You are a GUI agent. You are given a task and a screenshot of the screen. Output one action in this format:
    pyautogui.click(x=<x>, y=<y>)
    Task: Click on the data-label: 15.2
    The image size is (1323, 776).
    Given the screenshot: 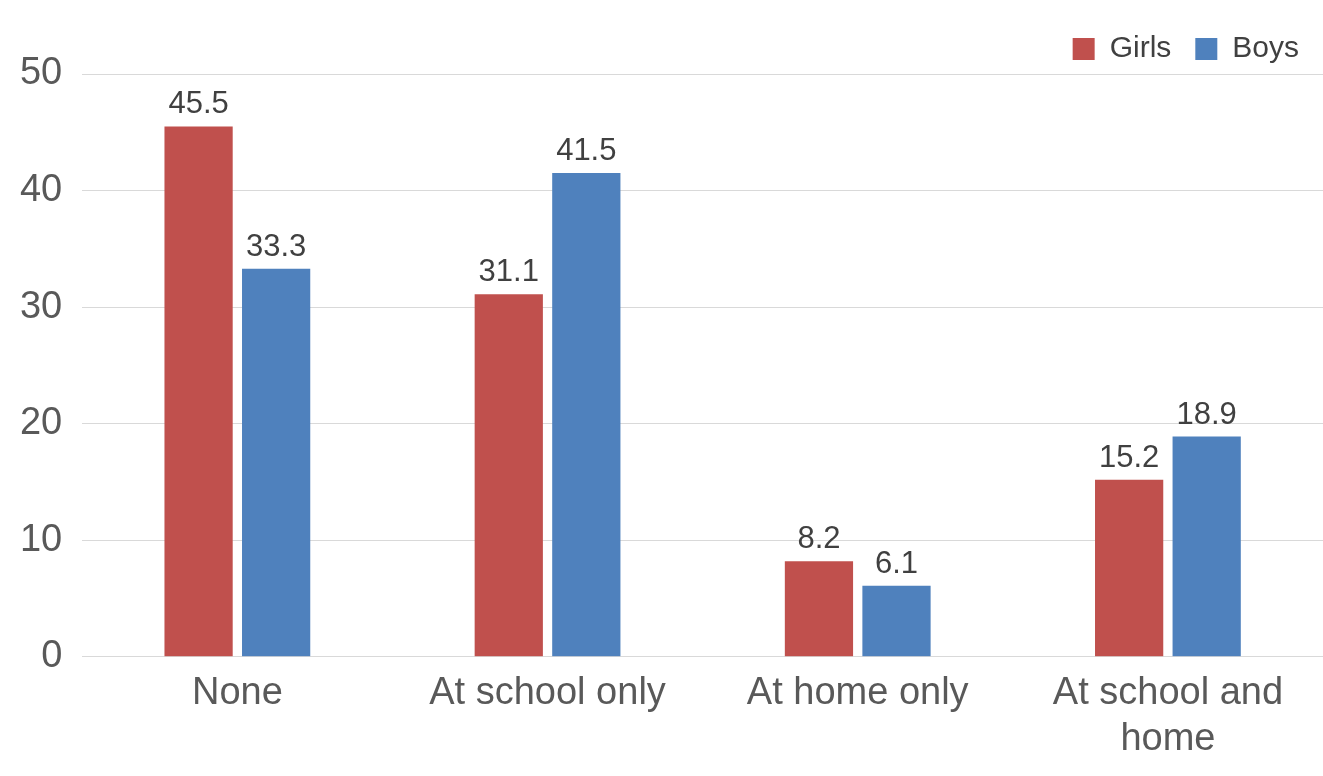 What is the action you would take?
    pyautogui.click(x=1129, y=456)
    